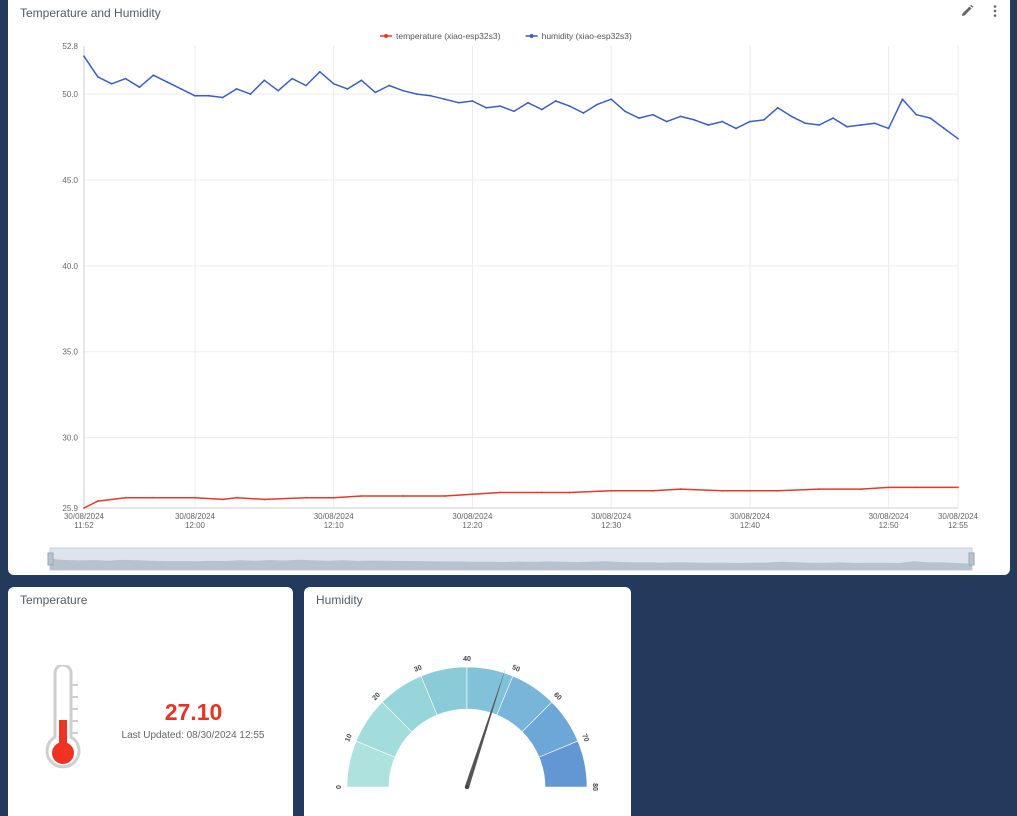 This screenshot has width=1017, height=816. I want to click on gauge-tick-label: 40, so click(467, 659).